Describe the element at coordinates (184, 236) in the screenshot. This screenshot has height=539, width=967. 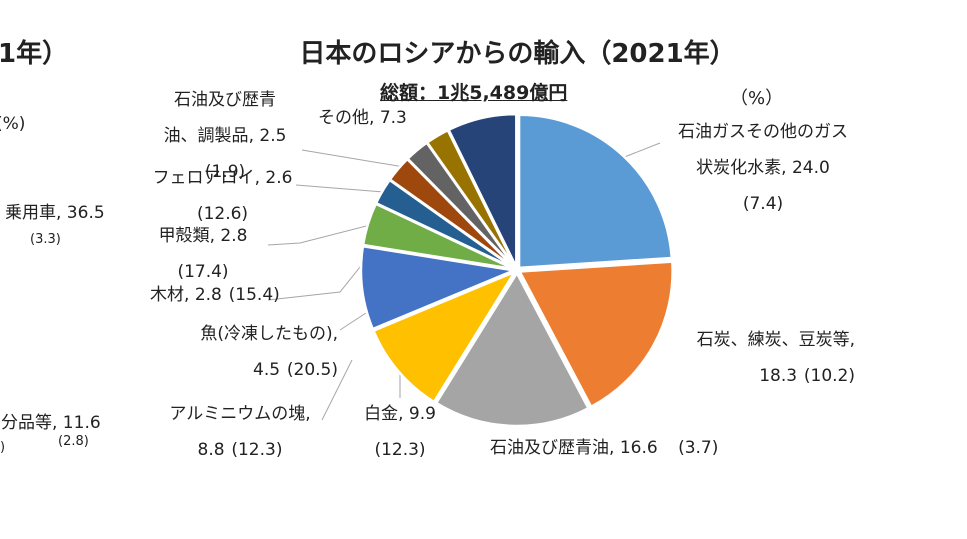
I see `category-label: 甲殻類` at that location.